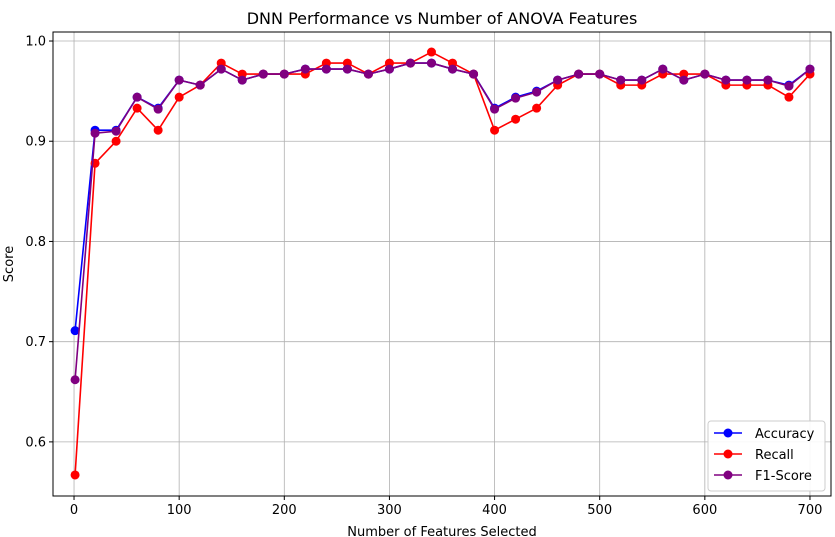  I want to click on x-tick-label: 700, so click(810, 510).